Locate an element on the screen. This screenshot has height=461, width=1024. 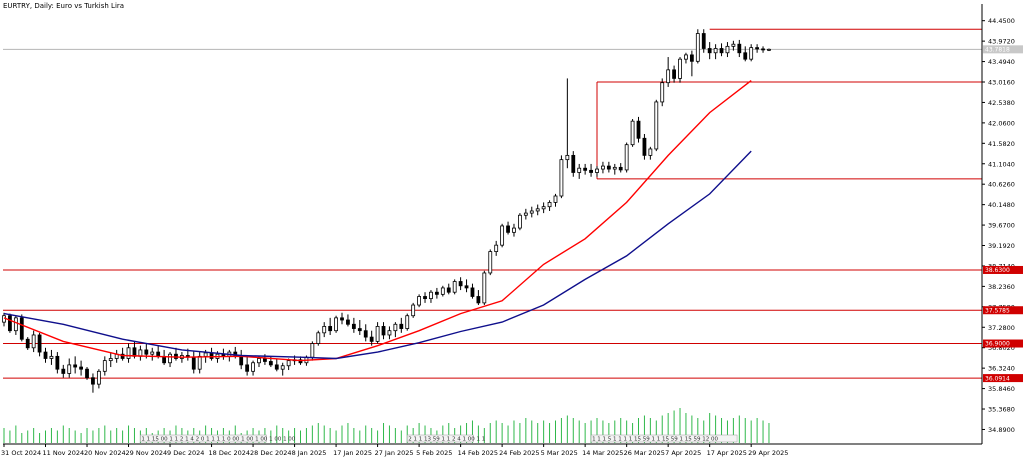
y-tick-label: 35.8460 is located at coordinates (1001, 389).